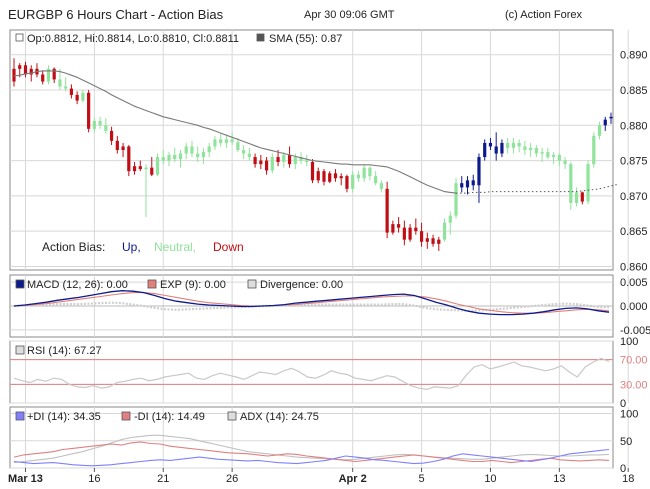 The height and width of the screenshot is (489, 650). What do you see at coordinates (193, 285) in the screenshot?
I see `exp-legend-label: EXP (9): 0.00` at bounding box center [193, 285].